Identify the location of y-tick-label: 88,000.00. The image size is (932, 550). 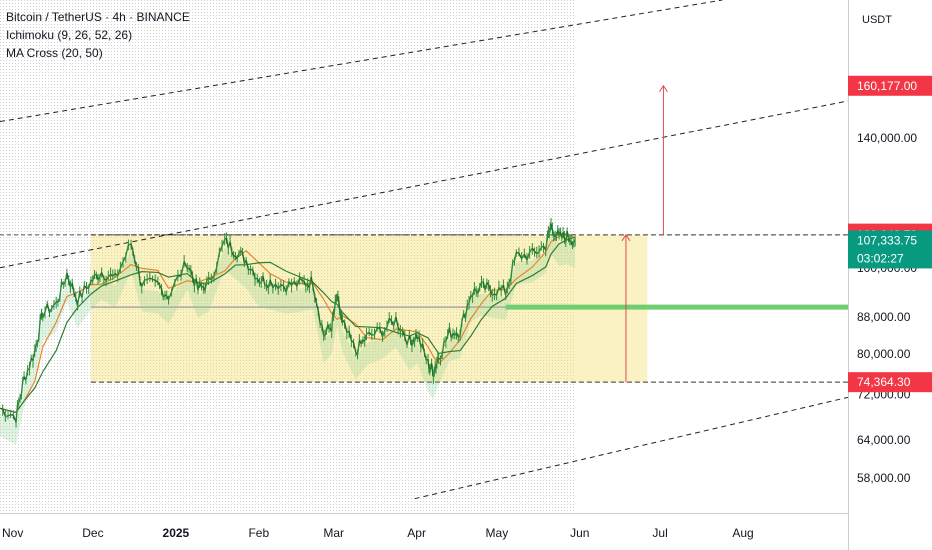
(884, 317).